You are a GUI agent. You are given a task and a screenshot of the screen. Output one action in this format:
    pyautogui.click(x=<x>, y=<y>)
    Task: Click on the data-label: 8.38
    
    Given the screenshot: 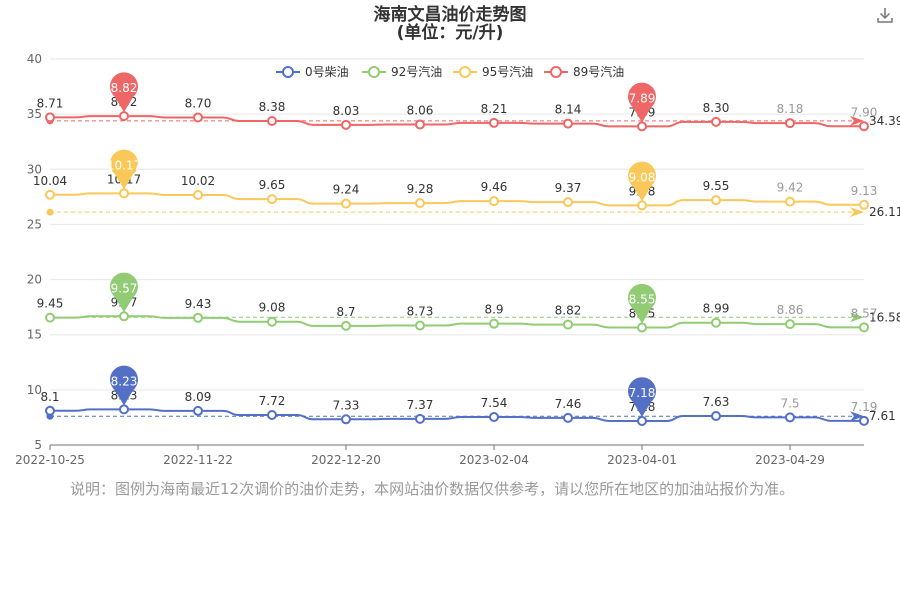 What is the action you would take?
    pyautogui.click(x=272, y=107)
    